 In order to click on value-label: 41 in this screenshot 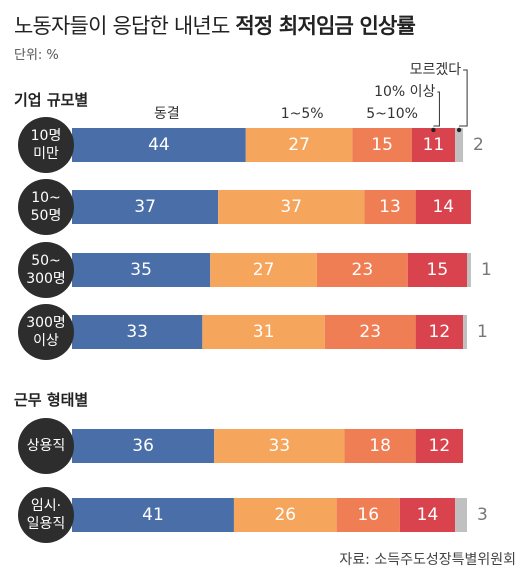, I will do `click(153, 515)`.